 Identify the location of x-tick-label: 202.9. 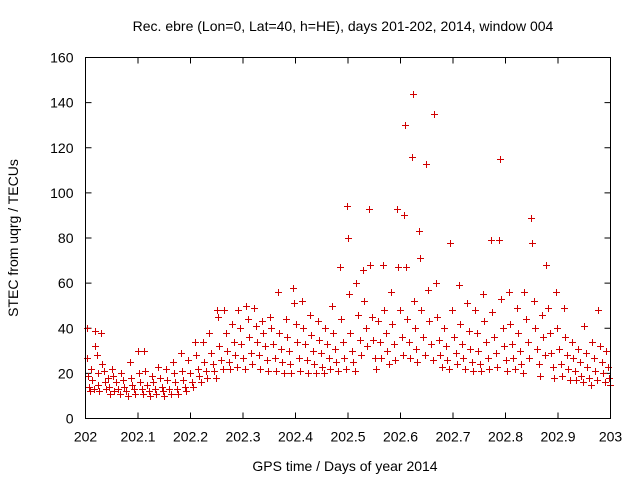
(557, 437).